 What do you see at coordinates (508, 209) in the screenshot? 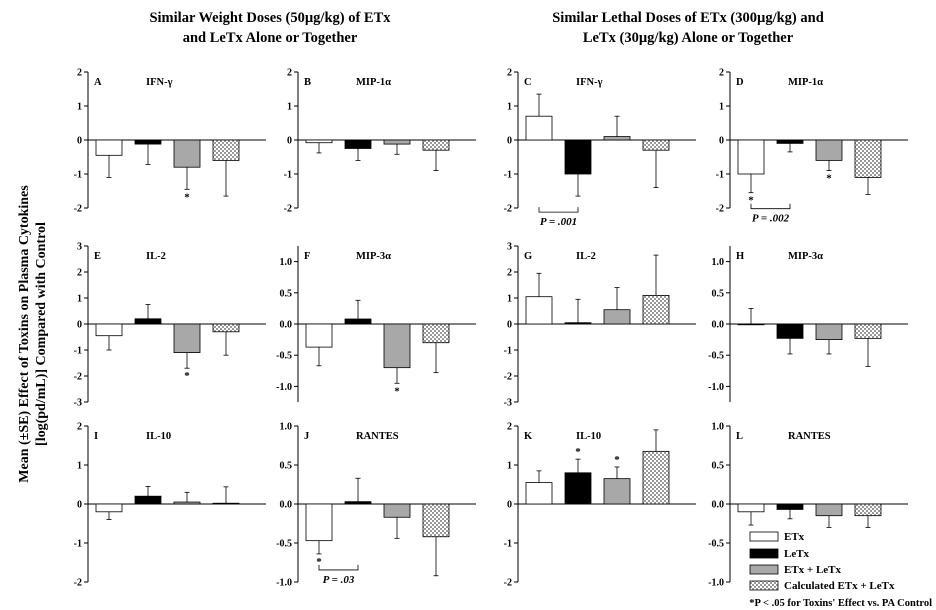
I see `y-tick-label-c: -2` at bounding box center [508, 209].